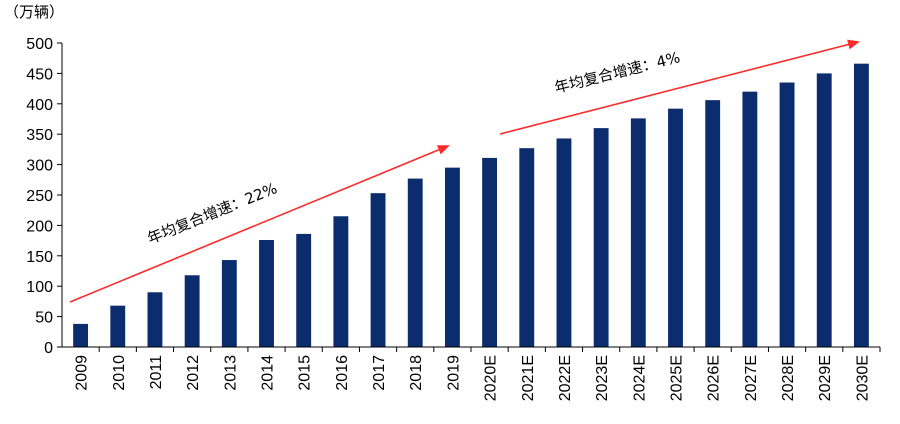  What do you see at coordinates (788, 378) in the screenshot?
I see `x-tick-label: 2028E` at bounding box center [788, 378].